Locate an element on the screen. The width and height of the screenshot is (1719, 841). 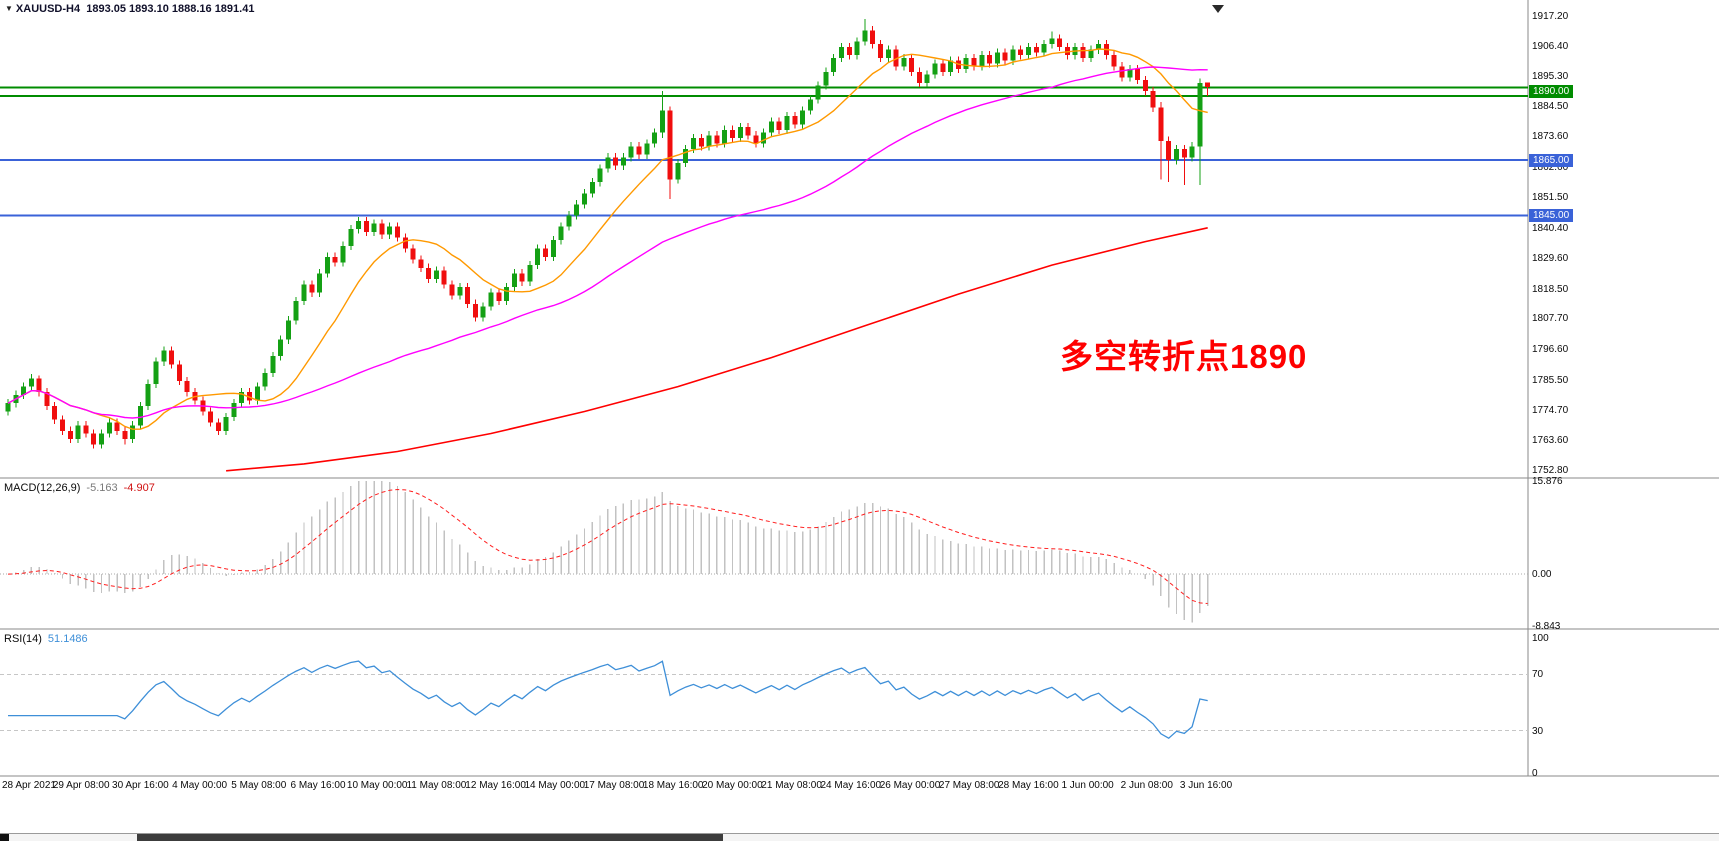
rsi-label: RSI(14) is located at coordinates (23, 639).